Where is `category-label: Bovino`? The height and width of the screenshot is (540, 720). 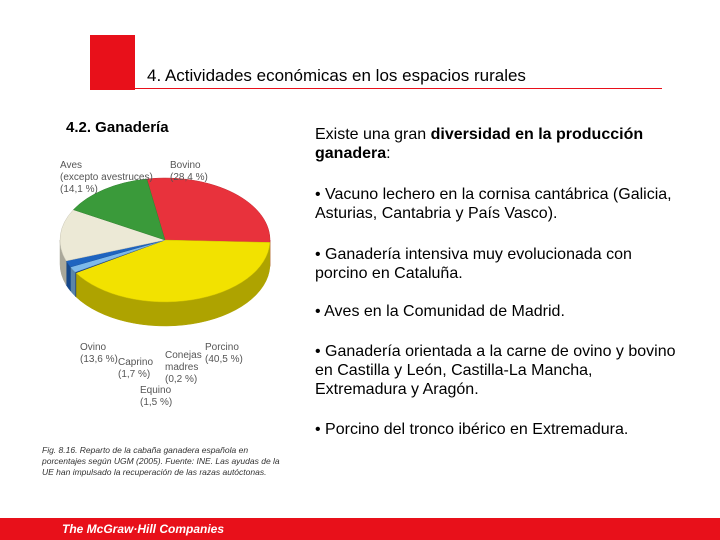 category-label: Bovino is located at coordinates (185, 165).